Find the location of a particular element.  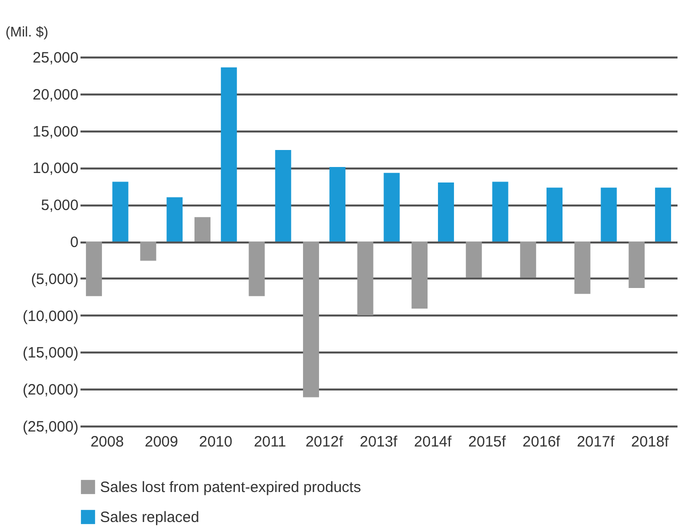

x-tick-label: 2018f is located at coordinates (650, 442).